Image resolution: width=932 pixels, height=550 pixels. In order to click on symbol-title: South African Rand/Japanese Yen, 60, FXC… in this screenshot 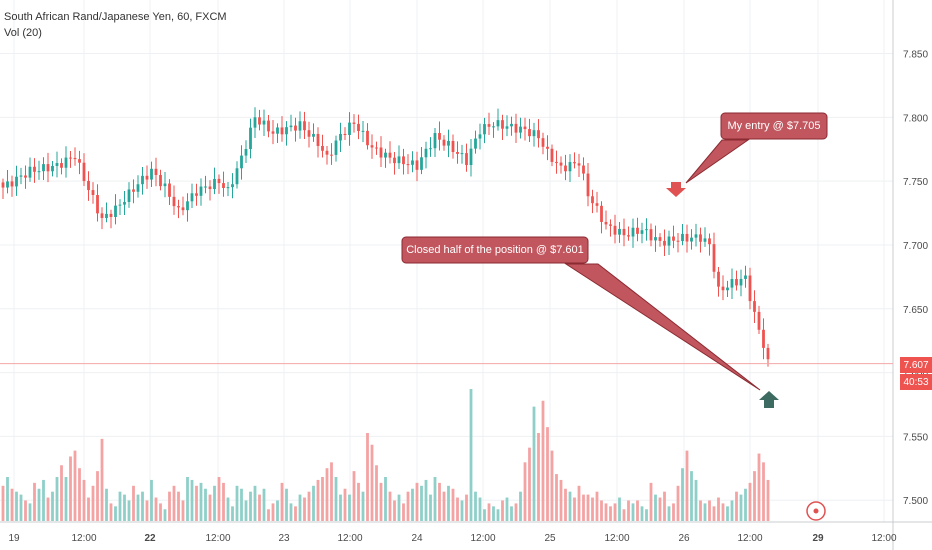, I will do `click(115, 17)`.